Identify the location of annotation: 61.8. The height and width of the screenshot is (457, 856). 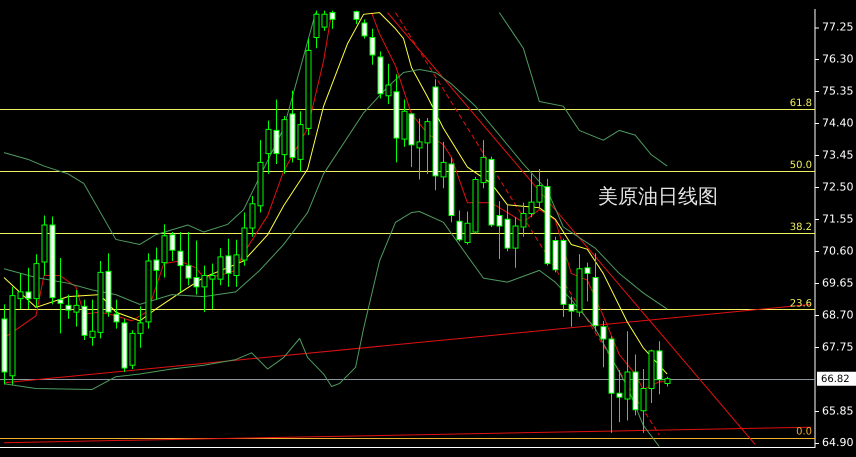
(801, 104).